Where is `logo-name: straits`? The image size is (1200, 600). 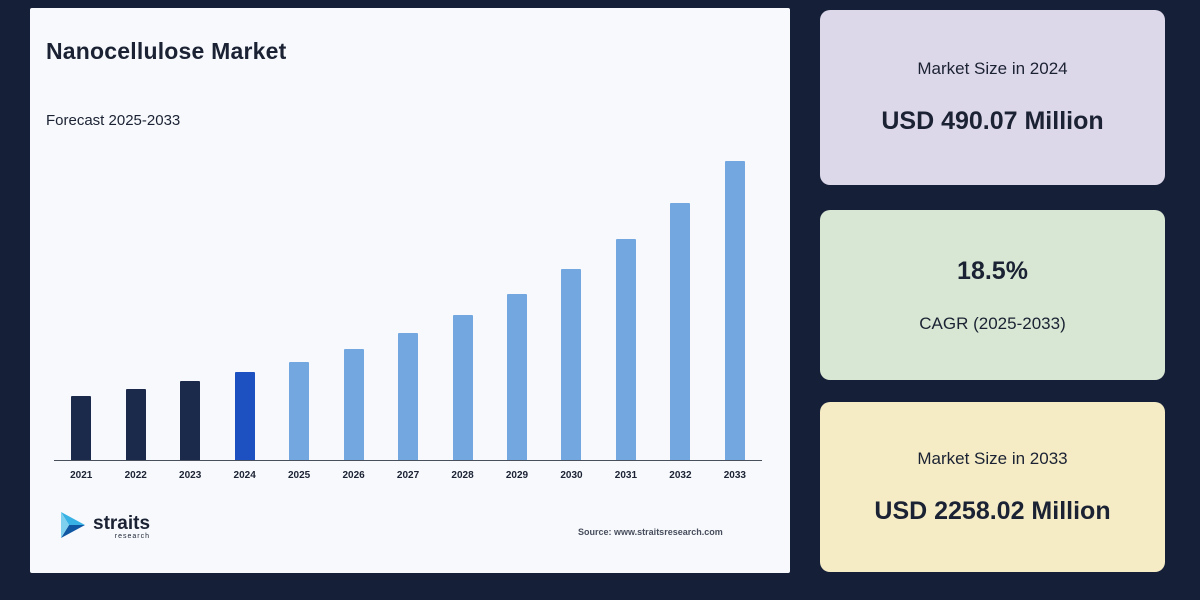
logo-name: straits is located at coordinates (122, 523).